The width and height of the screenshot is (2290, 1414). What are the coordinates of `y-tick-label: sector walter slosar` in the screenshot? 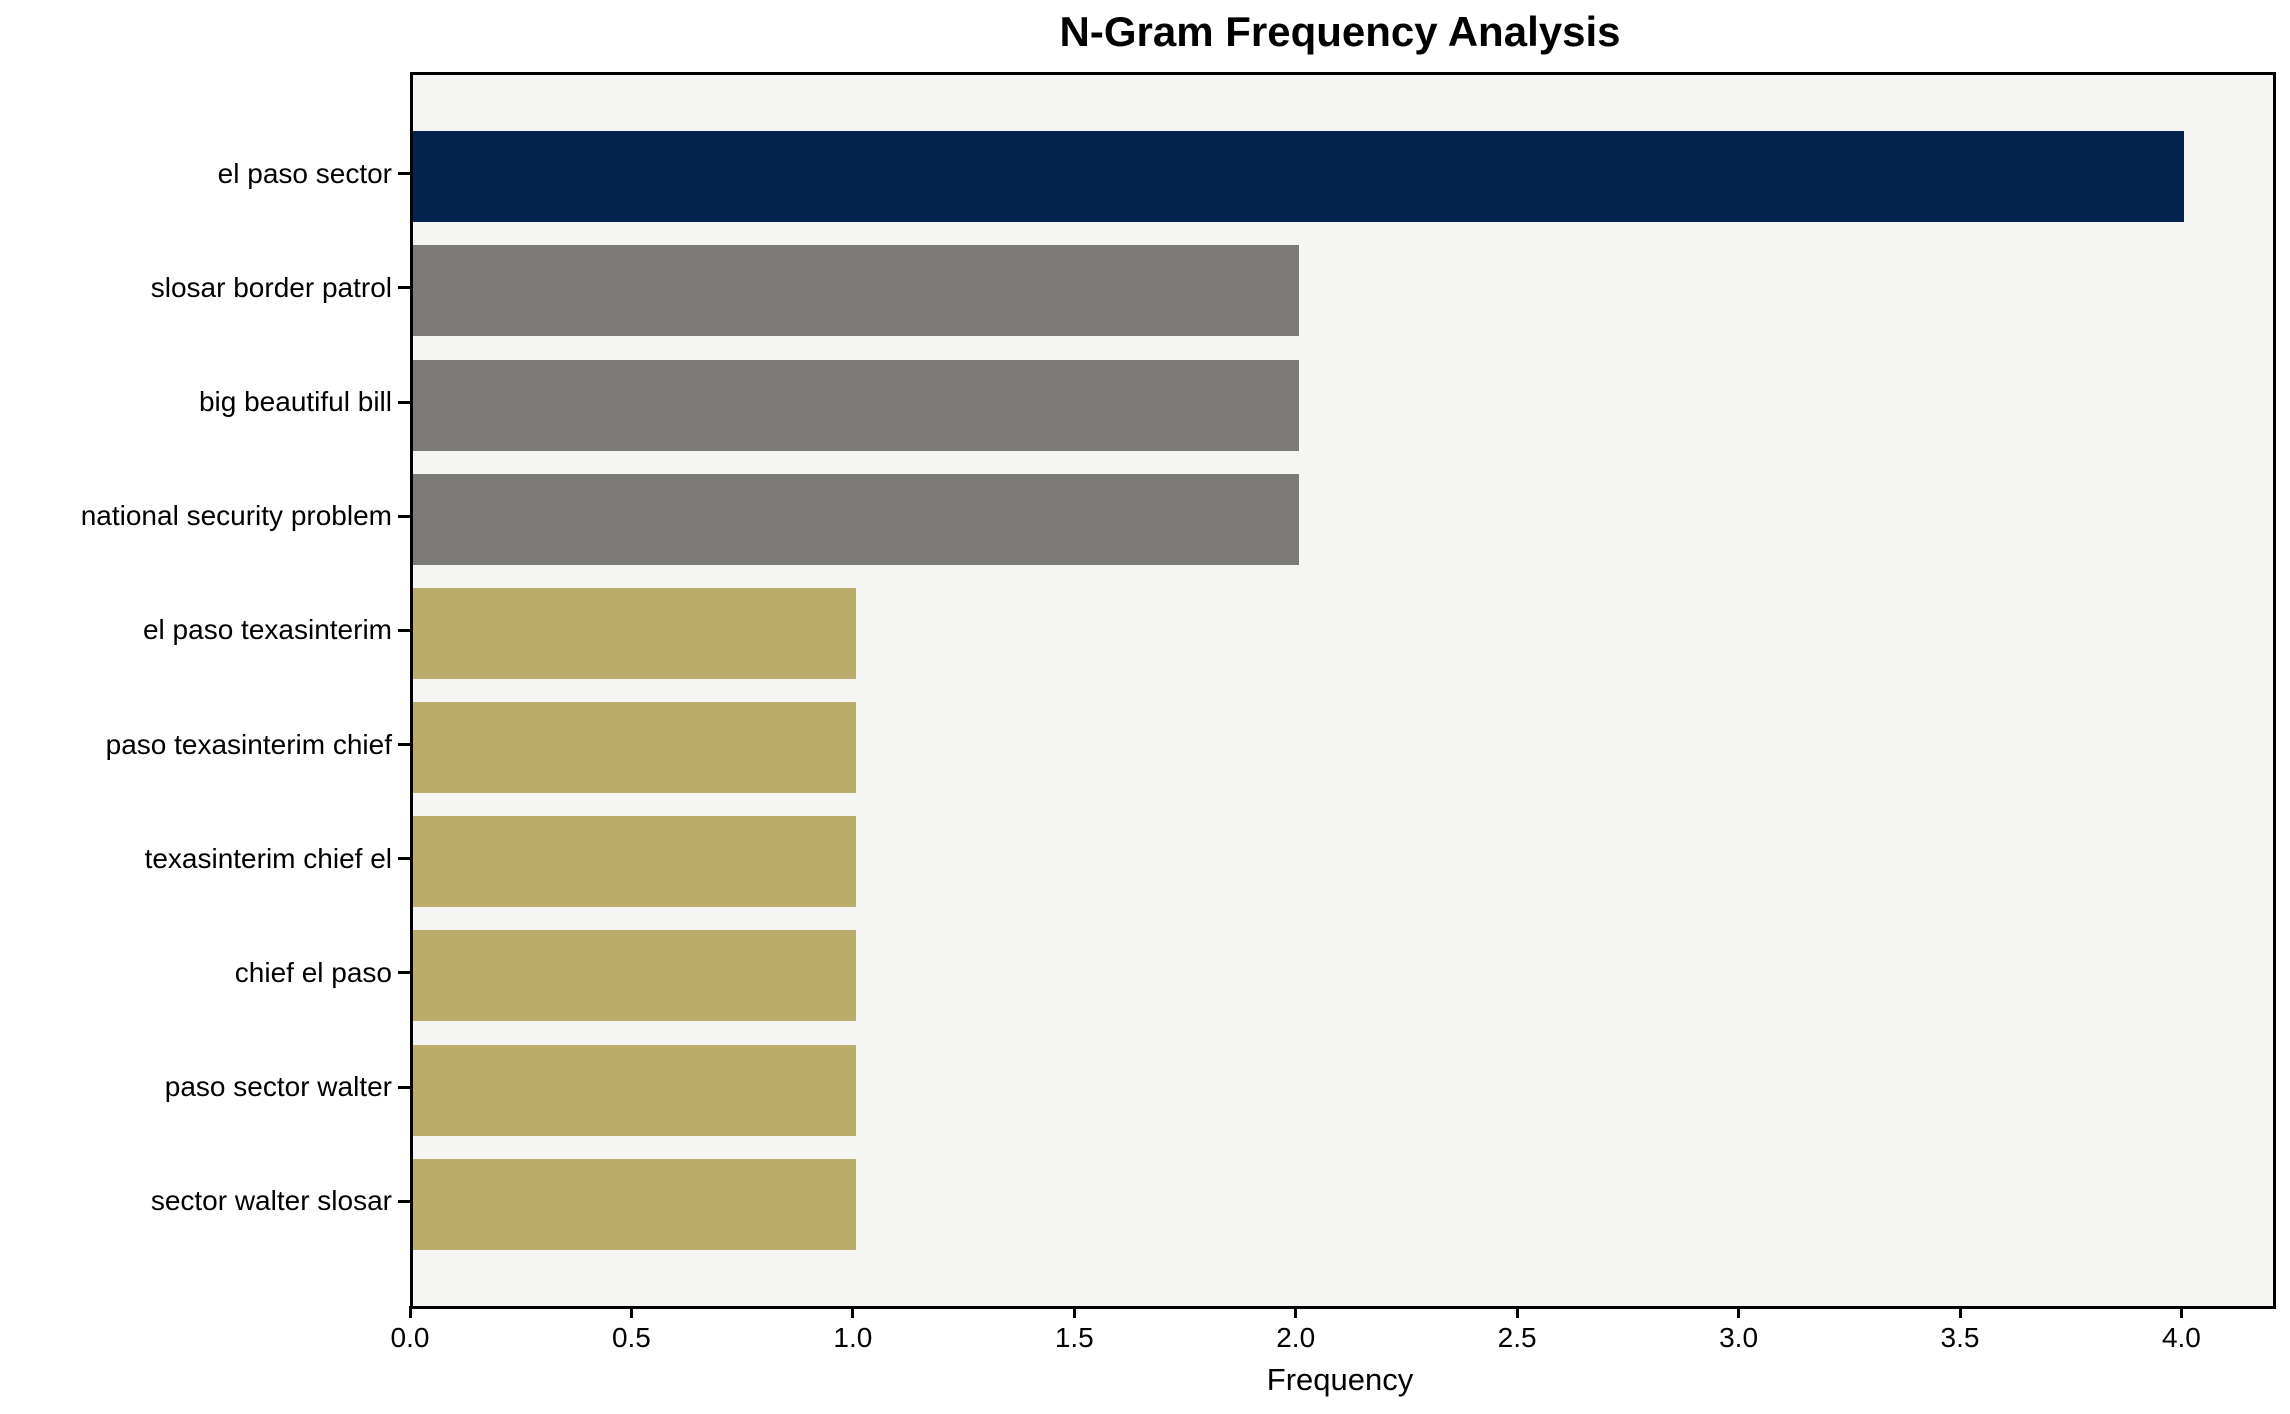 It's located at (271, 1201).